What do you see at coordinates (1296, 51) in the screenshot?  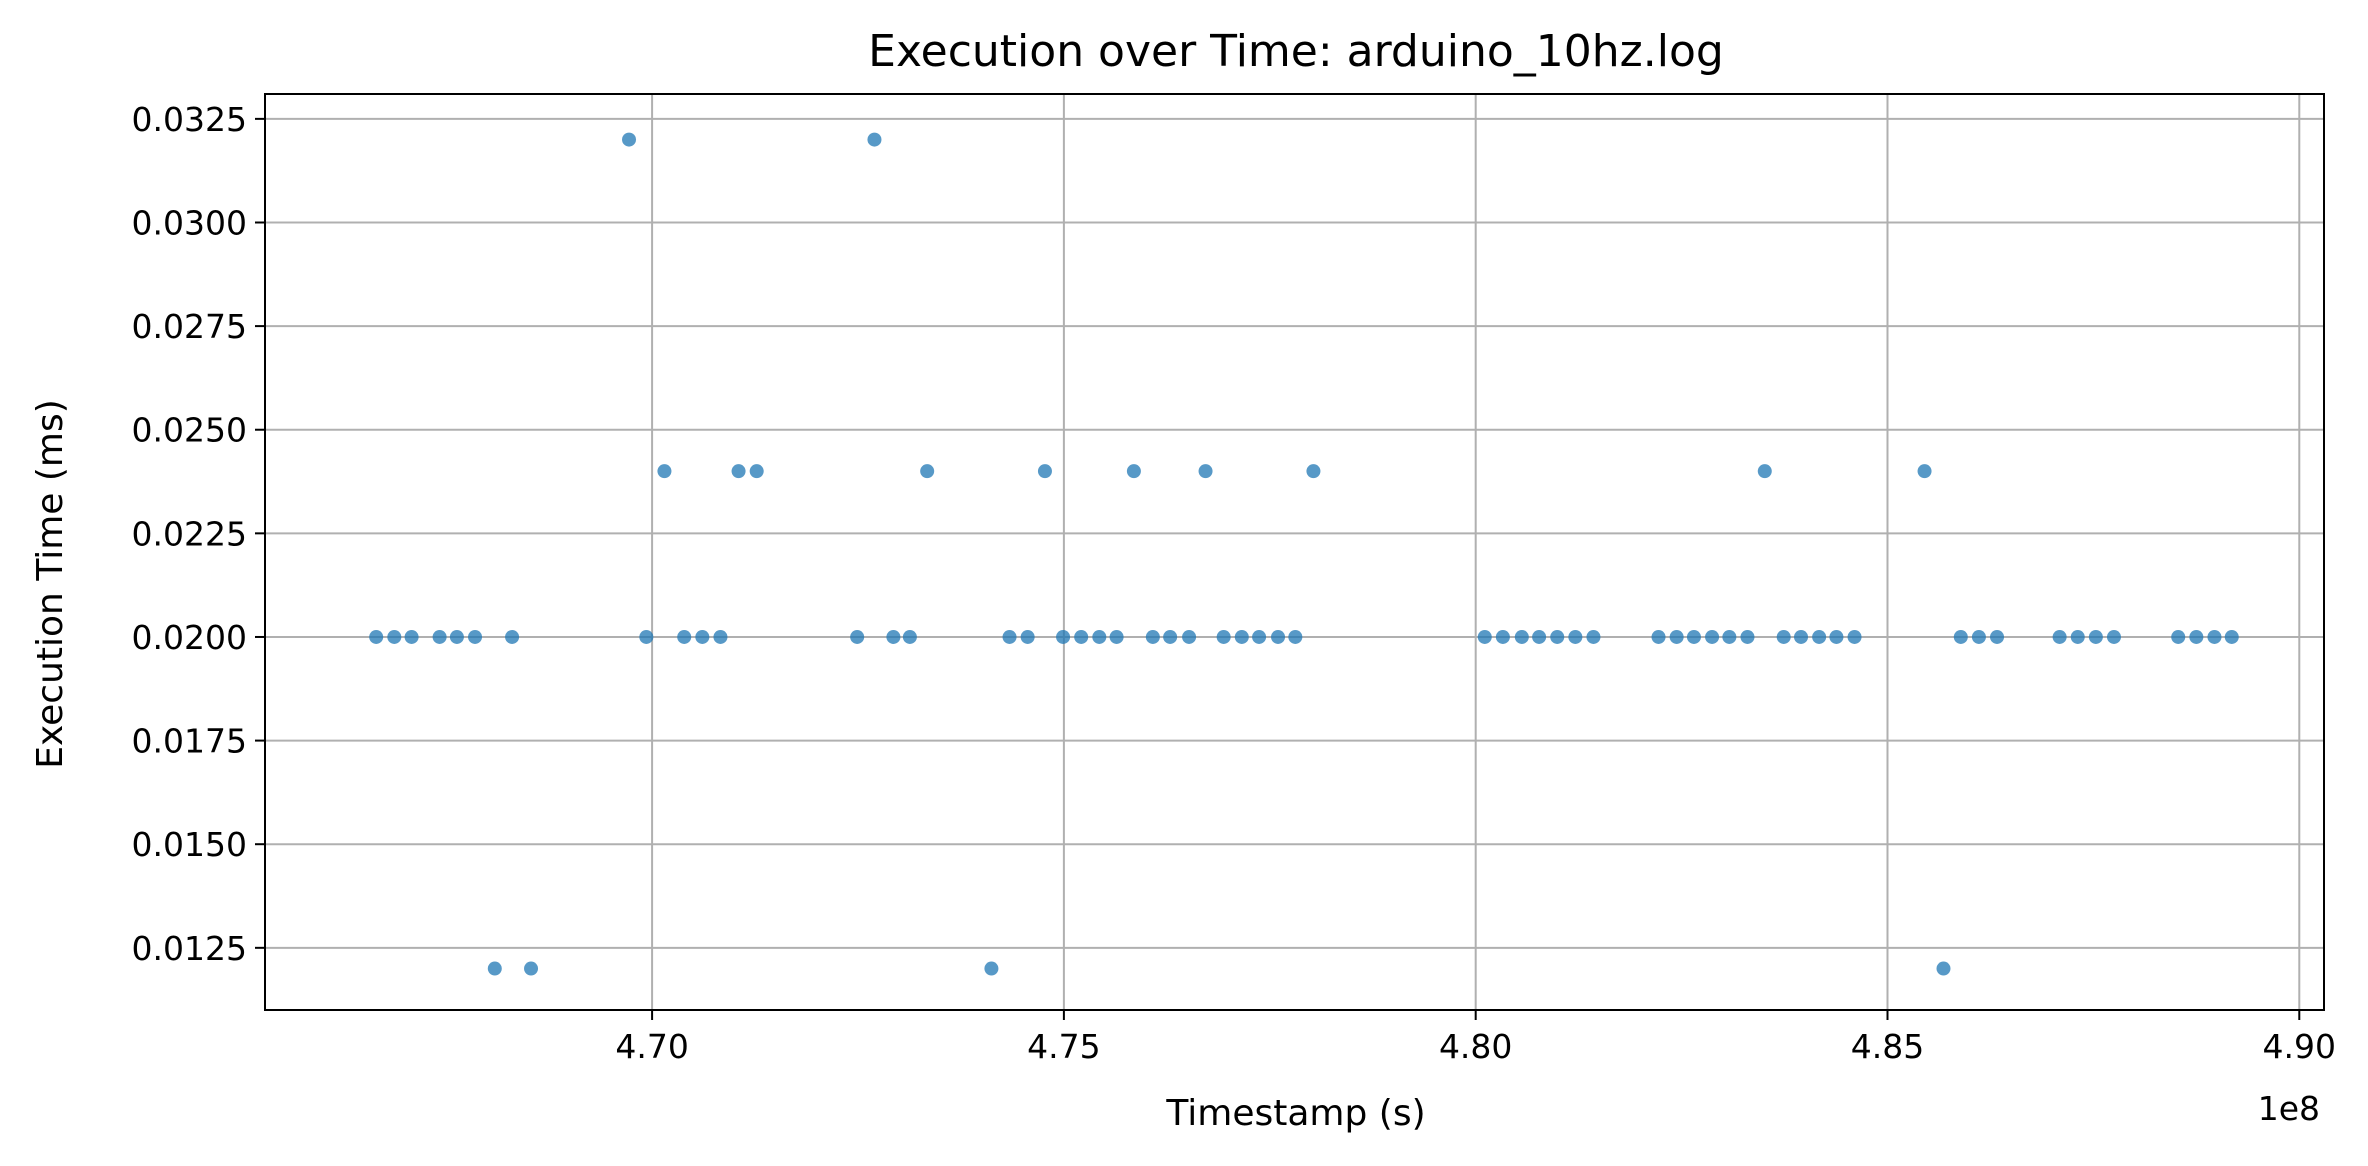 I see `chart-title: Execution over Time: arduino_10hz.log` at bounding box center [1296, 51].